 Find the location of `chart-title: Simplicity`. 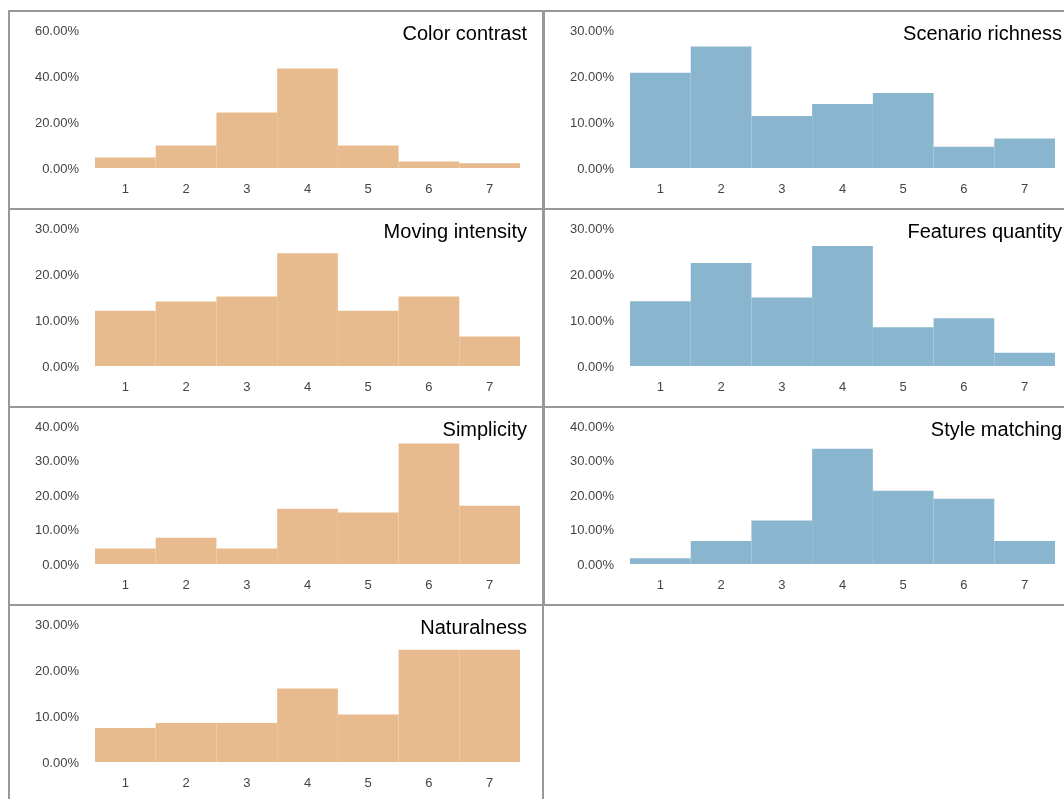

chart-title: Simplicity is located at coordinates (484, 429).